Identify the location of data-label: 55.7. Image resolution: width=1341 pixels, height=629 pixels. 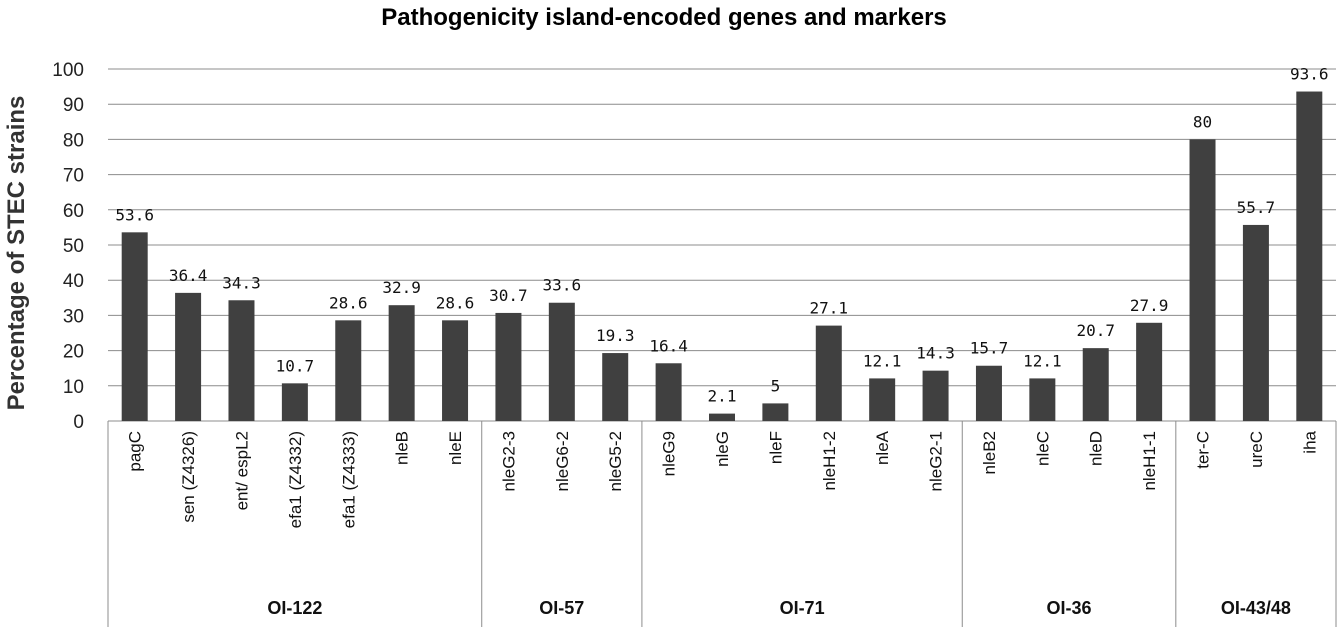
(1256, 207).